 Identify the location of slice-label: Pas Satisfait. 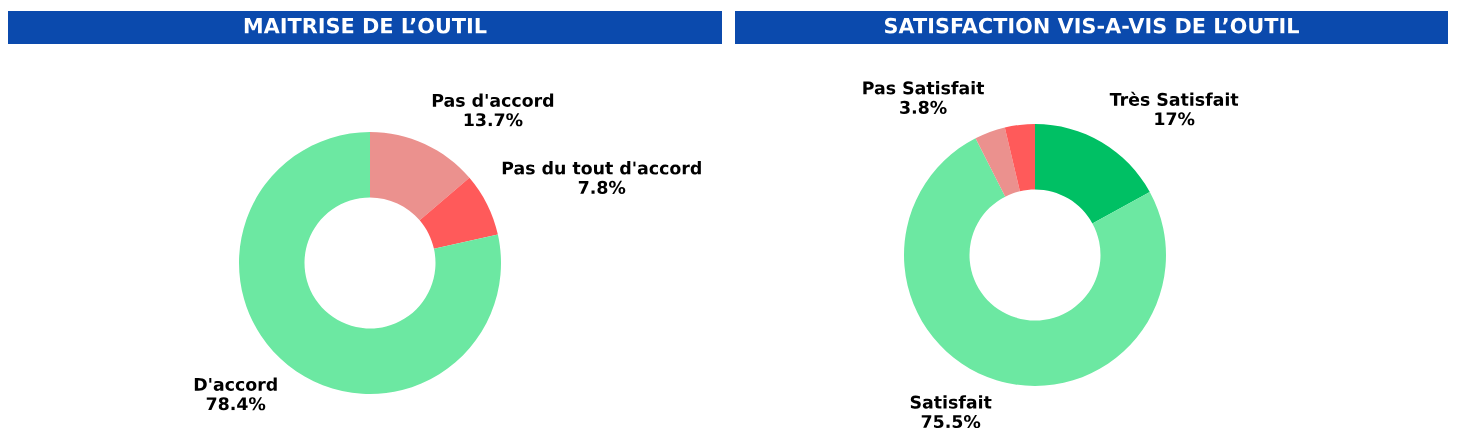
(924, 88).